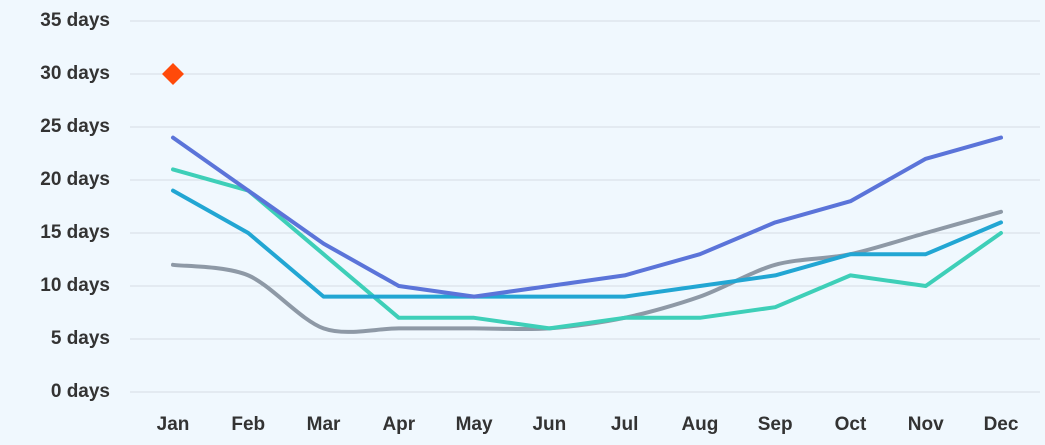  What do you see at coordinates (75, 179) in the screenshot?
I see `y-tick-label: 20 days` at bounding box center [75, 179].